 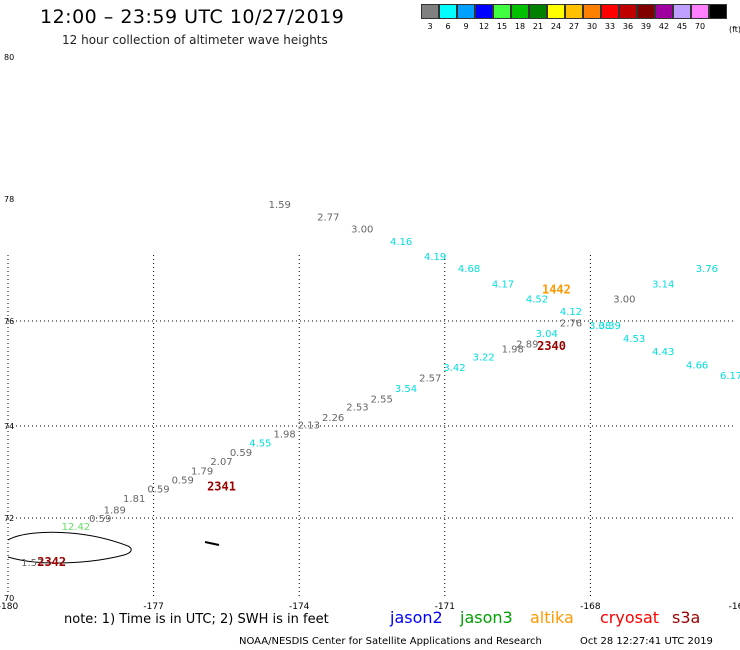 I want to click on scale-label: 42, so click(x=664, y=26).